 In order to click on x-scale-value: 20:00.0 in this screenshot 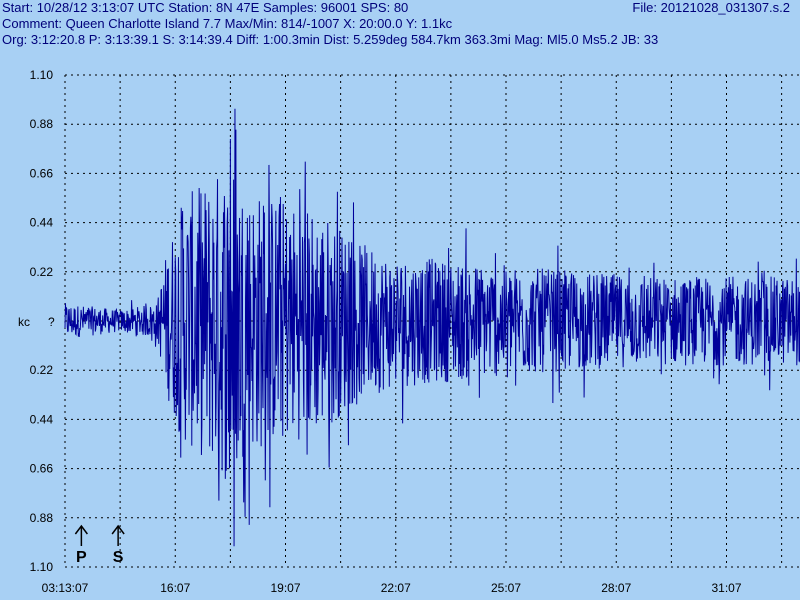, I will do `click(381, 23)`.